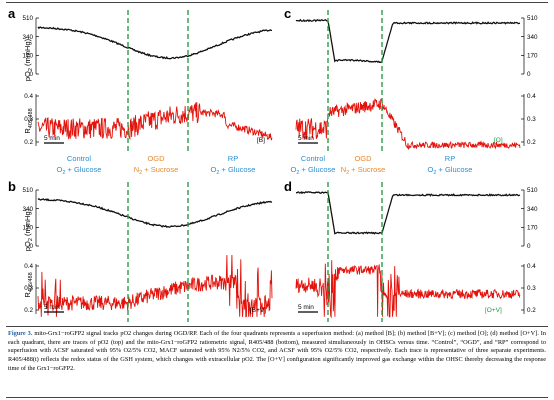  What do you see at coordinates (79, 158) in the screenshot?
I see `condition-control-name: Control` at bounding box center [79, 158].